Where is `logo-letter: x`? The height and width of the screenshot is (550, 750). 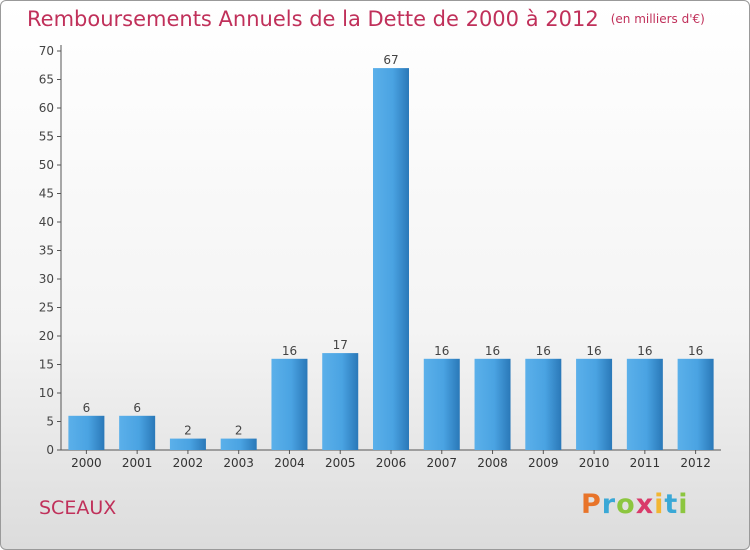 logo-letter: x is located at coordinates (645, 504).